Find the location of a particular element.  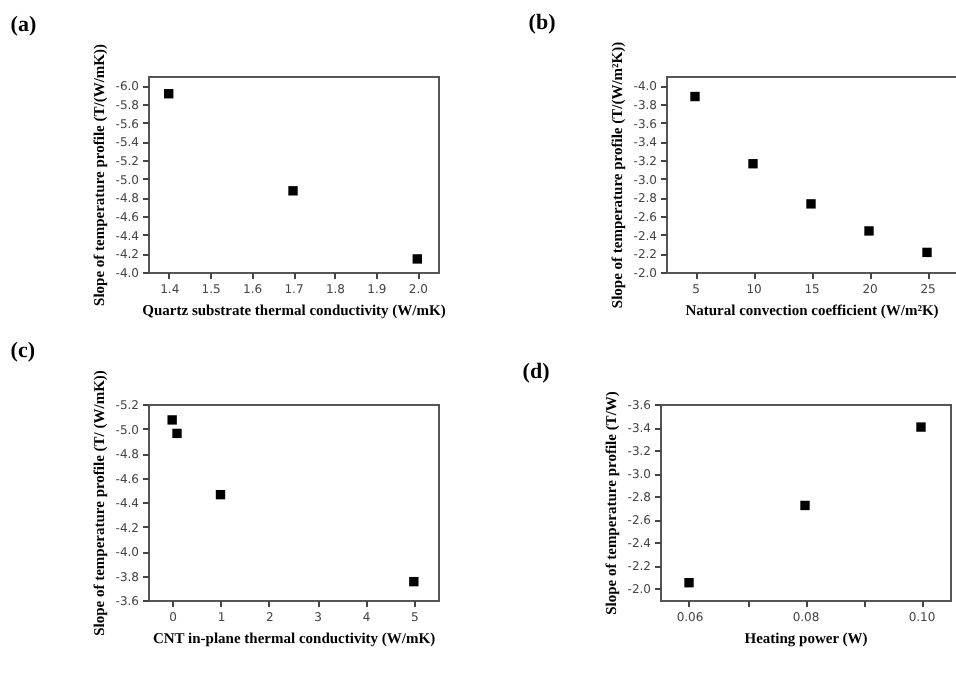

chart-title: (c) is located at coordinates (23, 351).